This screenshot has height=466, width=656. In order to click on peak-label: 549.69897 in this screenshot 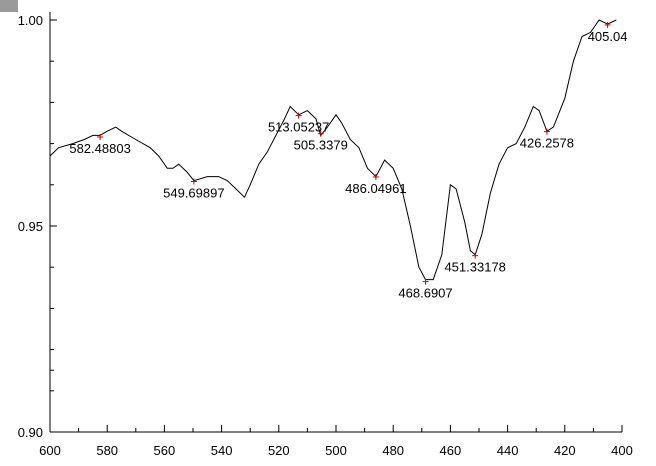, I will do `click(193, 193)`.